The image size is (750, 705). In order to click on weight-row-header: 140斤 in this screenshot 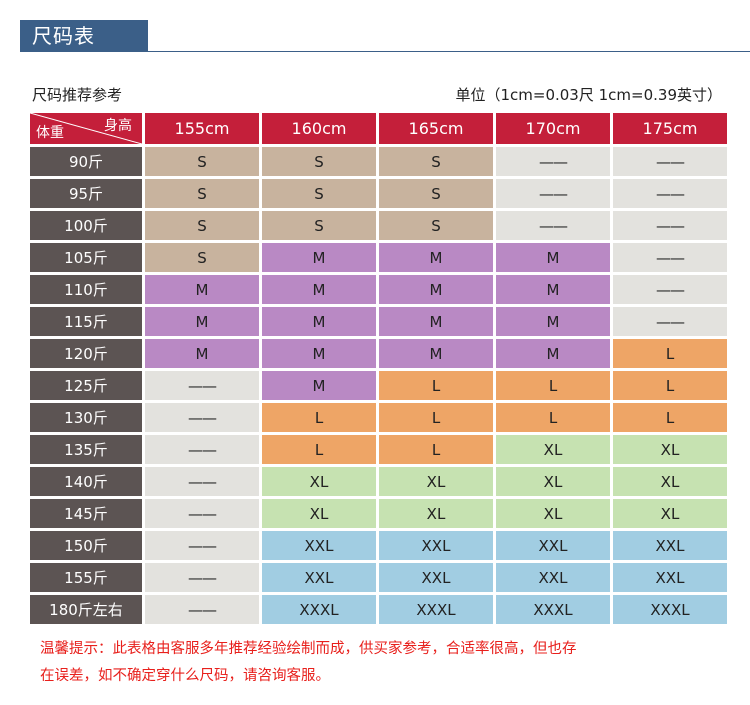, I will do `click(86, 481)`.